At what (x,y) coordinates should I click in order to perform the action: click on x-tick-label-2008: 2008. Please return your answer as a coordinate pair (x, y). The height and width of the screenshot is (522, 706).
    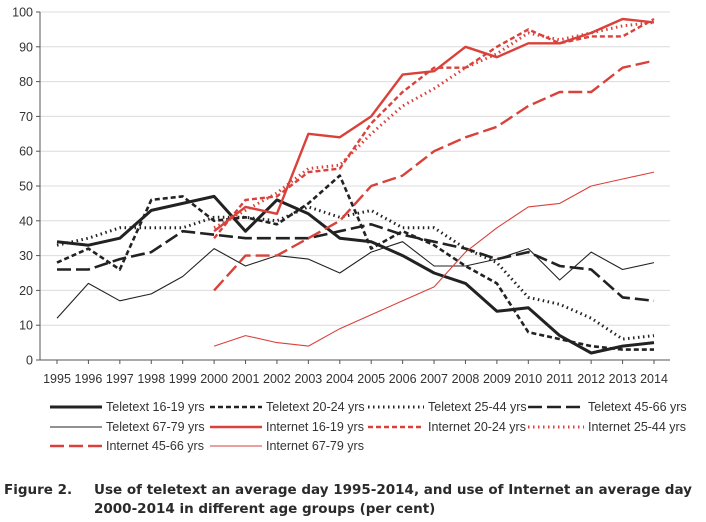
    Looking at the image, I should click on (466, 379).